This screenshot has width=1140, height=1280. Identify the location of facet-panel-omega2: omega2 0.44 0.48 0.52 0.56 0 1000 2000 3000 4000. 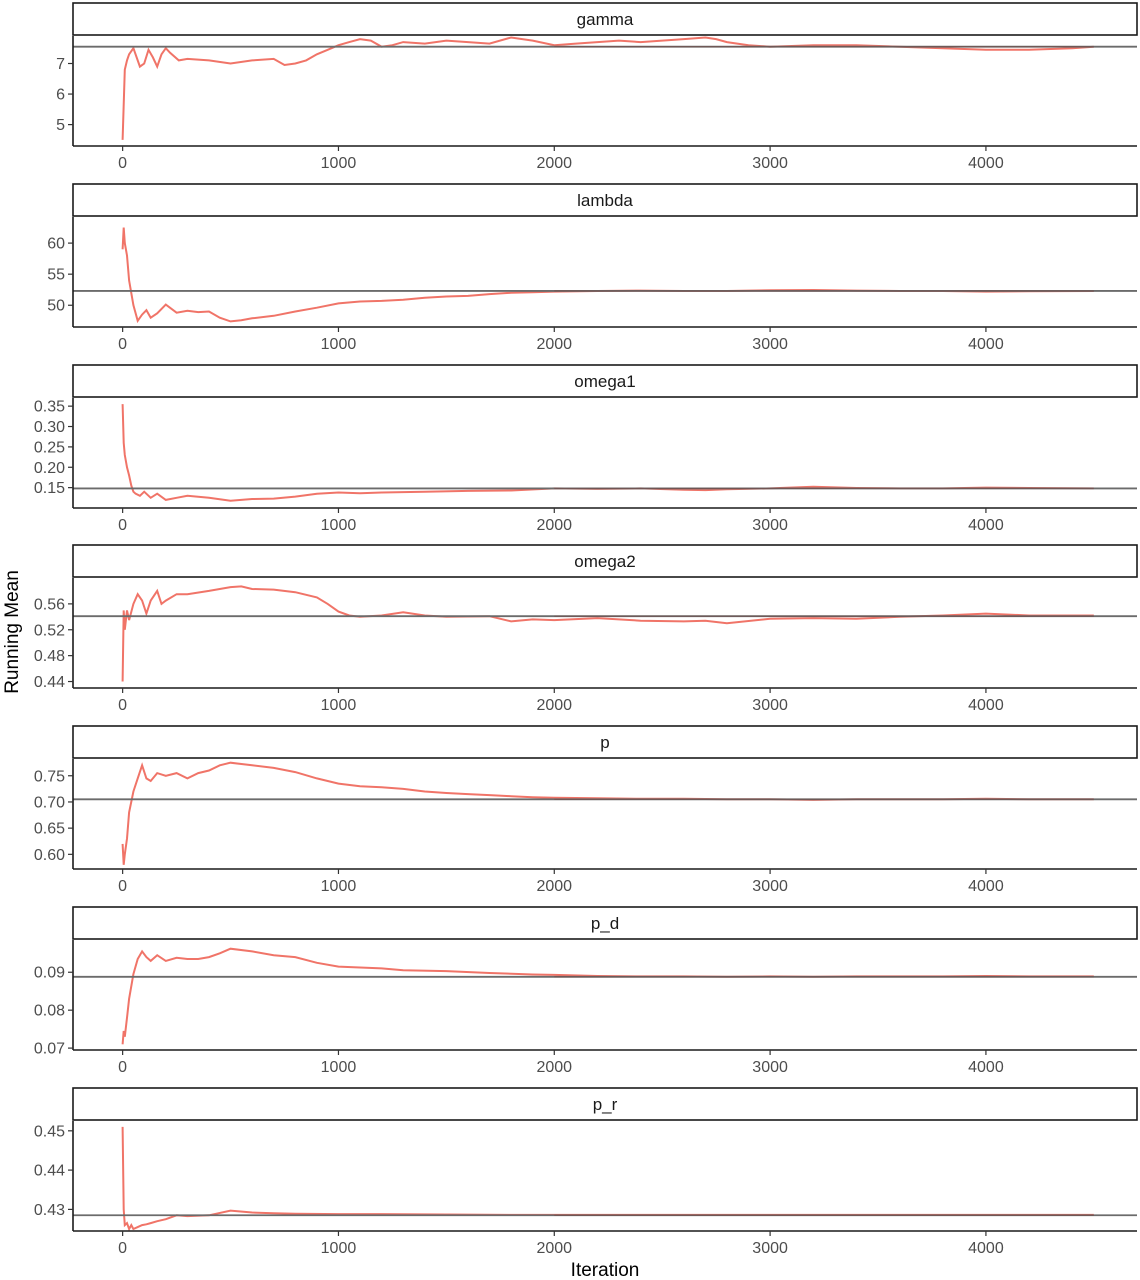
(586, 629).